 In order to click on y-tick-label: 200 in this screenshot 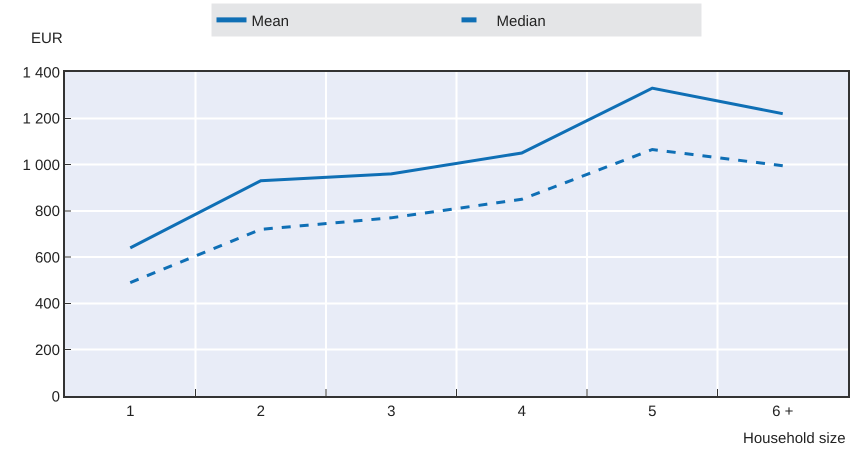, I will do `click(47, 350)`.